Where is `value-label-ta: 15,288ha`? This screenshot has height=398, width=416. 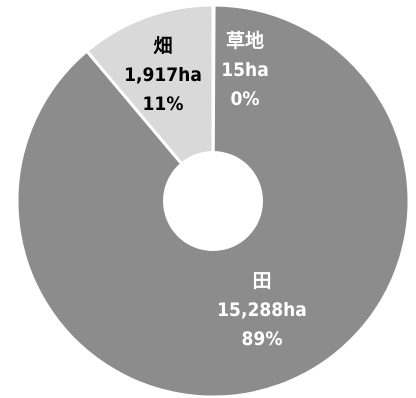
value-label-ta: 15,288ha is located at coordinates (262, 310).